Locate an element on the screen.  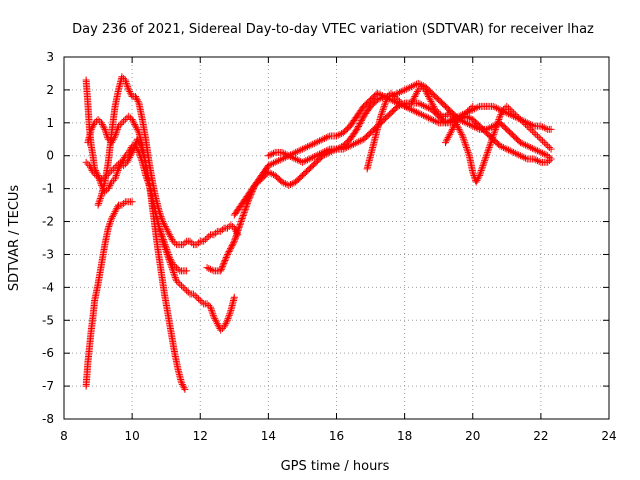
x-tick-label: 8 is located at coordinates (64, 436).